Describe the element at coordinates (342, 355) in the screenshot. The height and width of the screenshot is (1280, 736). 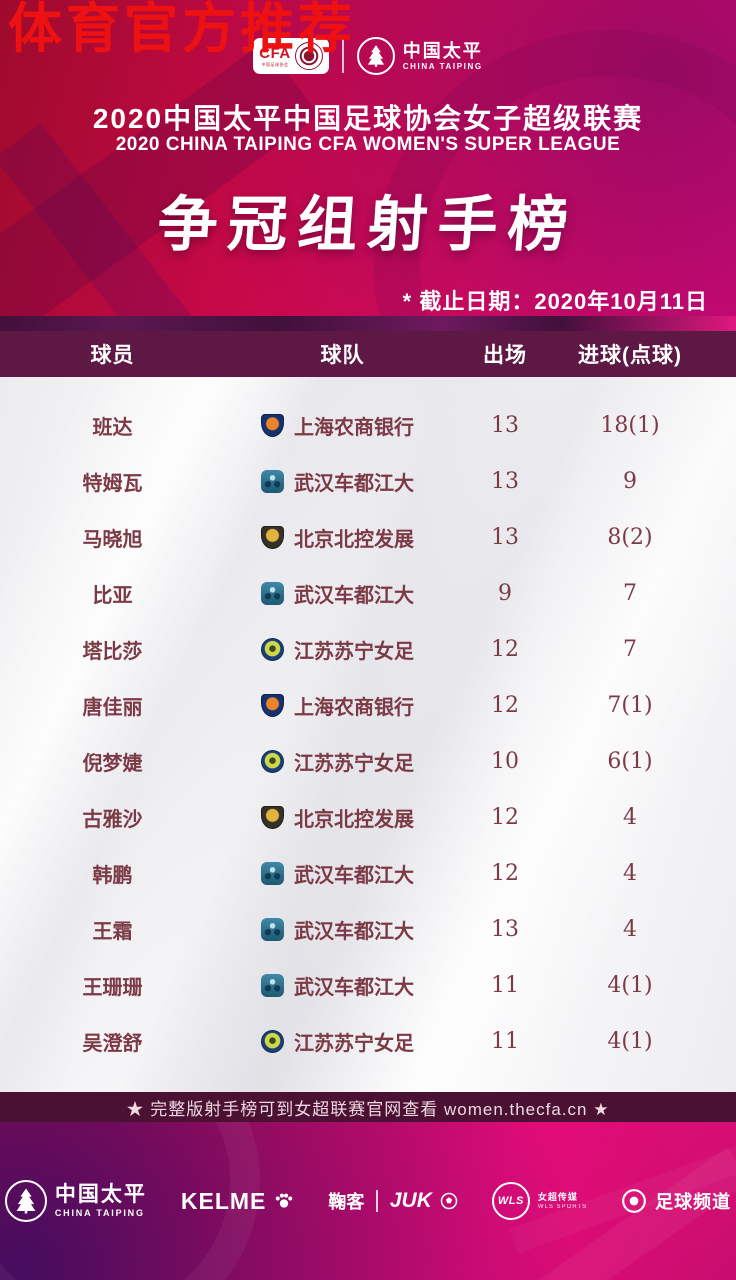
I see `column-header-team: 球队` at that location.